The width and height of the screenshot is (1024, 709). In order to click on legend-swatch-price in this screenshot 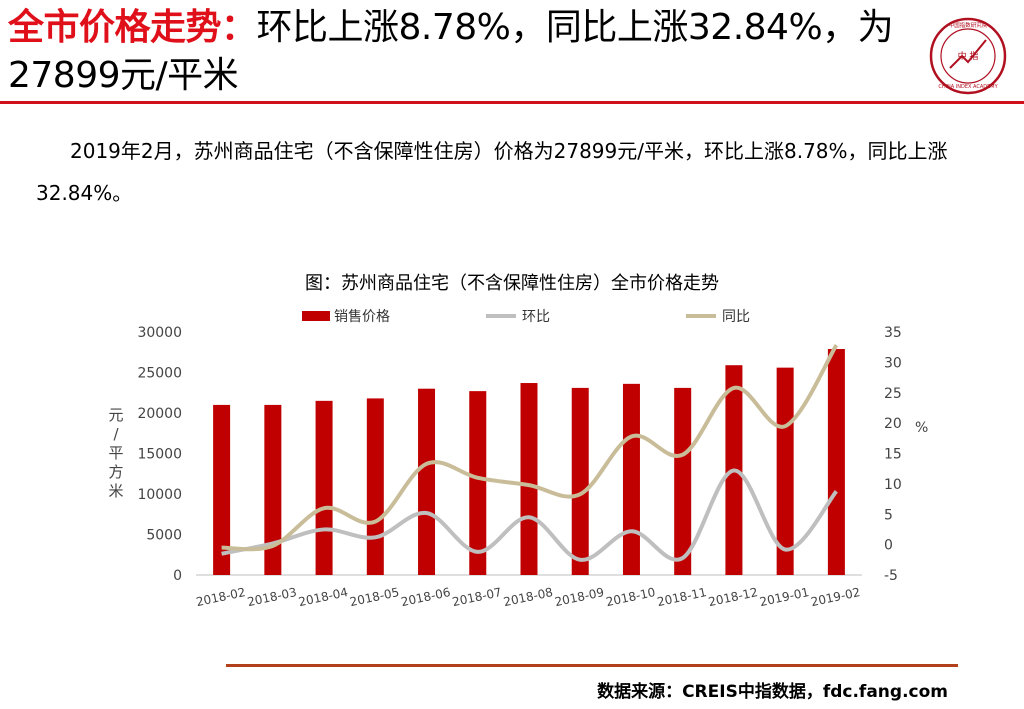, I will do `click(316, 316)`.